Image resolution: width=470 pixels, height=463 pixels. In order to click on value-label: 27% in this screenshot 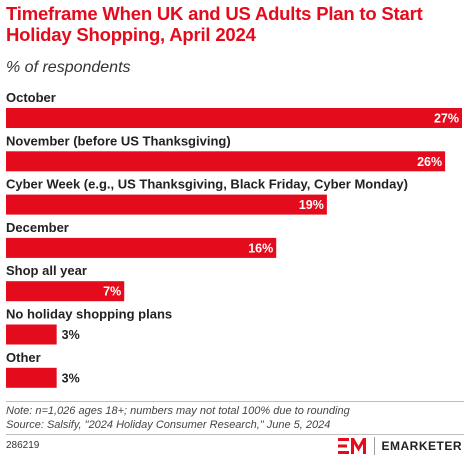, I will do `click(446, 119)`.